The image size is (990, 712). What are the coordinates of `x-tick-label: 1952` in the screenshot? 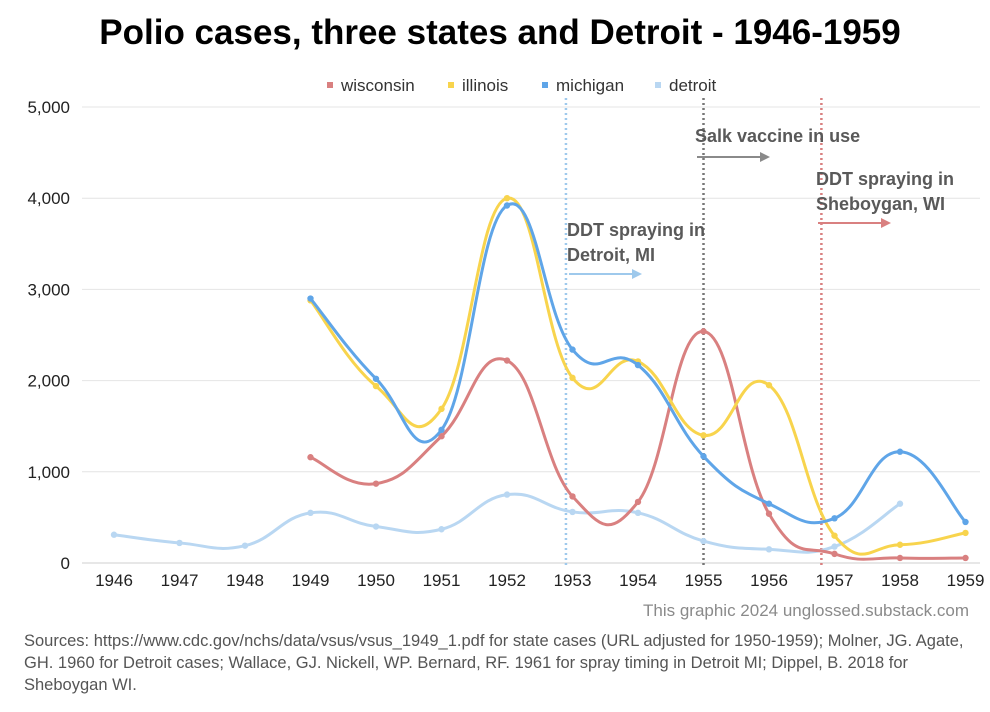 It's located at (507, 580).